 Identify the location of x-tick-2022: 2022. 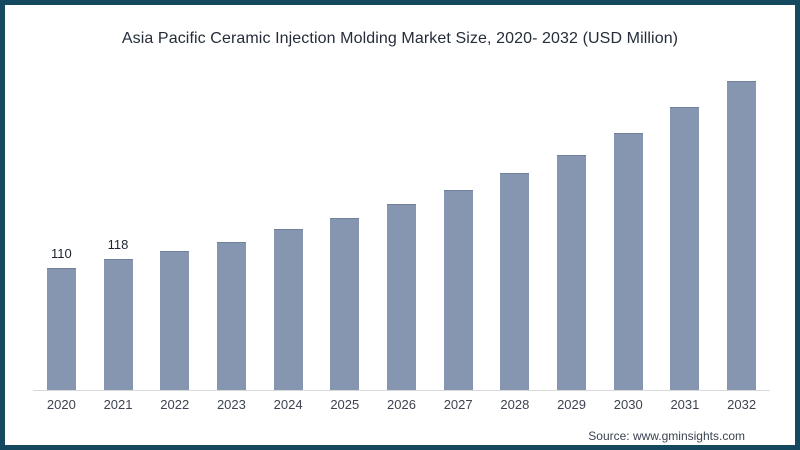
(175, 404).